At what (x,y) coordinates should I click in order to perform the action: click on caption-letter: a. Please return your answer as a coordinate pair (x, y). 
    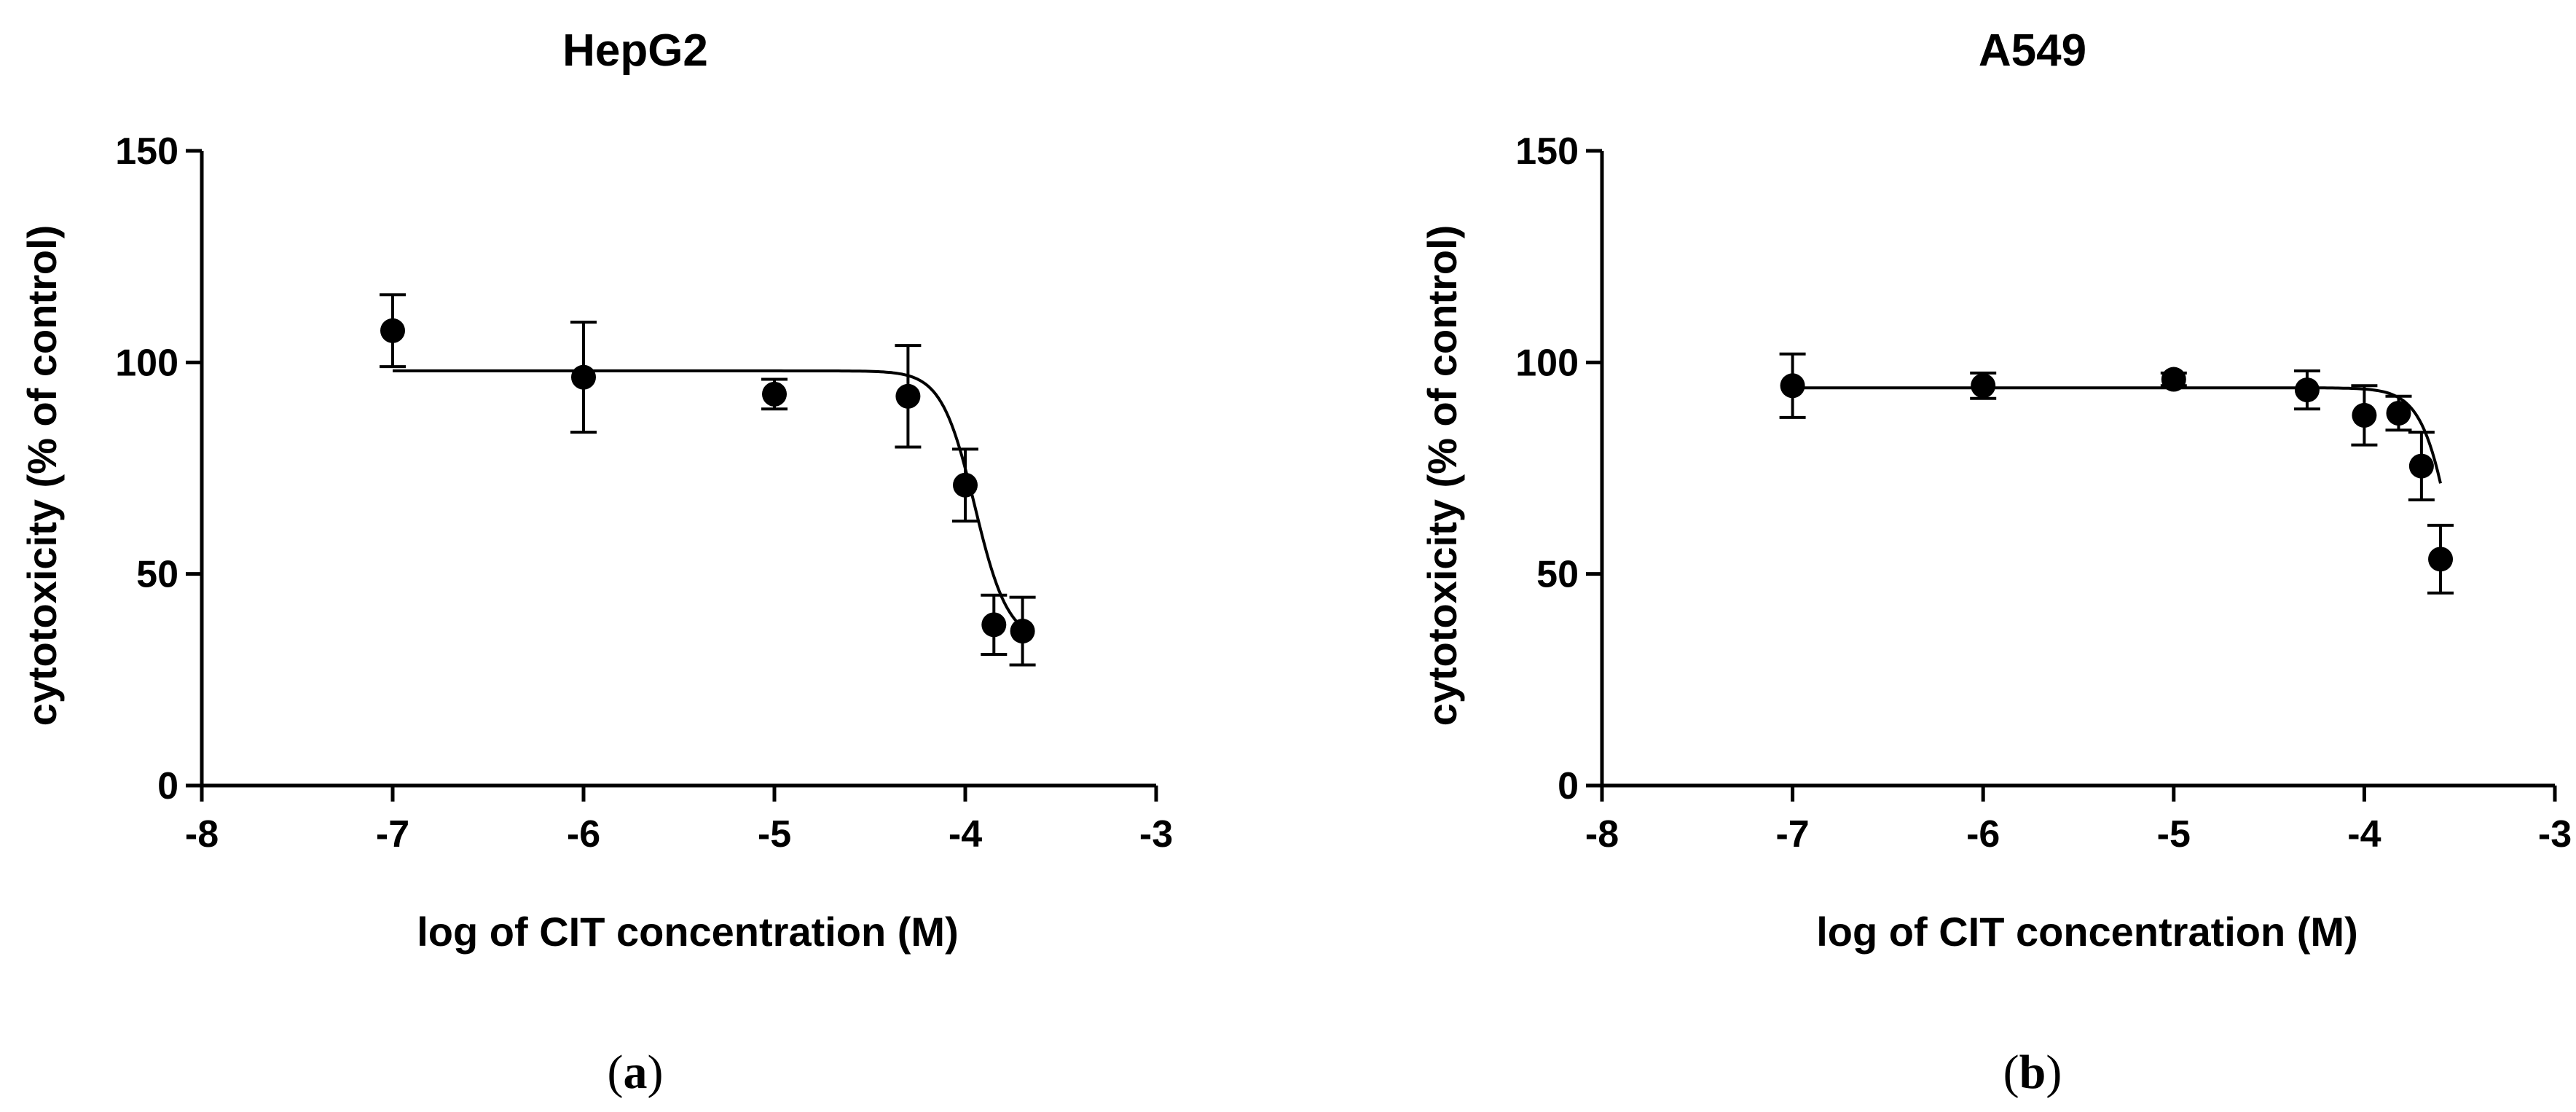
    Looking at the image, I should click on (636, 1072).